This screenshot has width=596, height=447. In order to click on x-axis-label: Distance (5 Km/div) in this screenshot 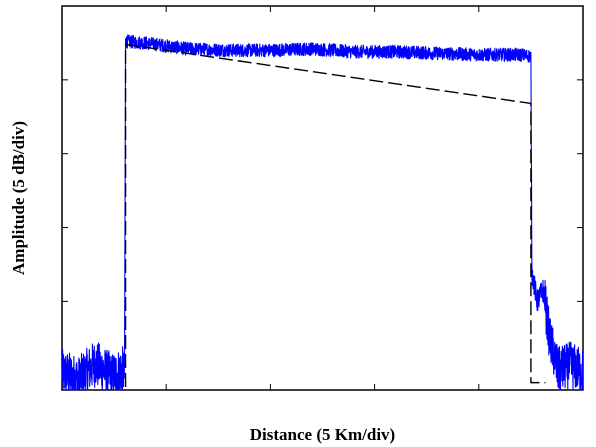, I will do `click(322, 434)`.